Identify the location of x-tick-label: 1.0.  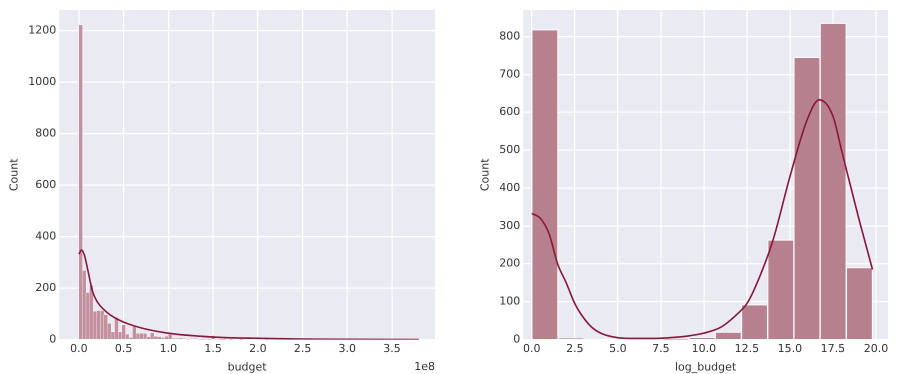
(169, 349).